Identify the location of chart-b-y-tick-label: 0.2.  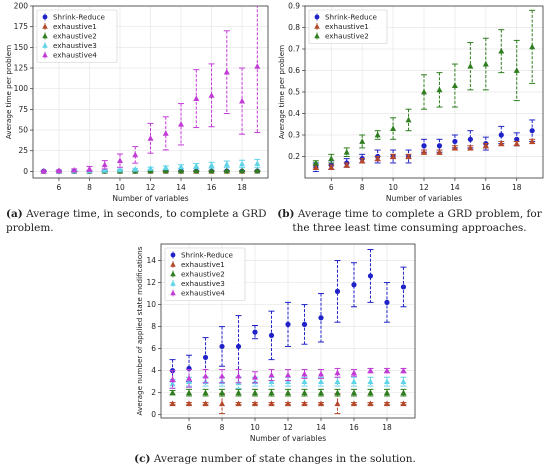
(294, 156).